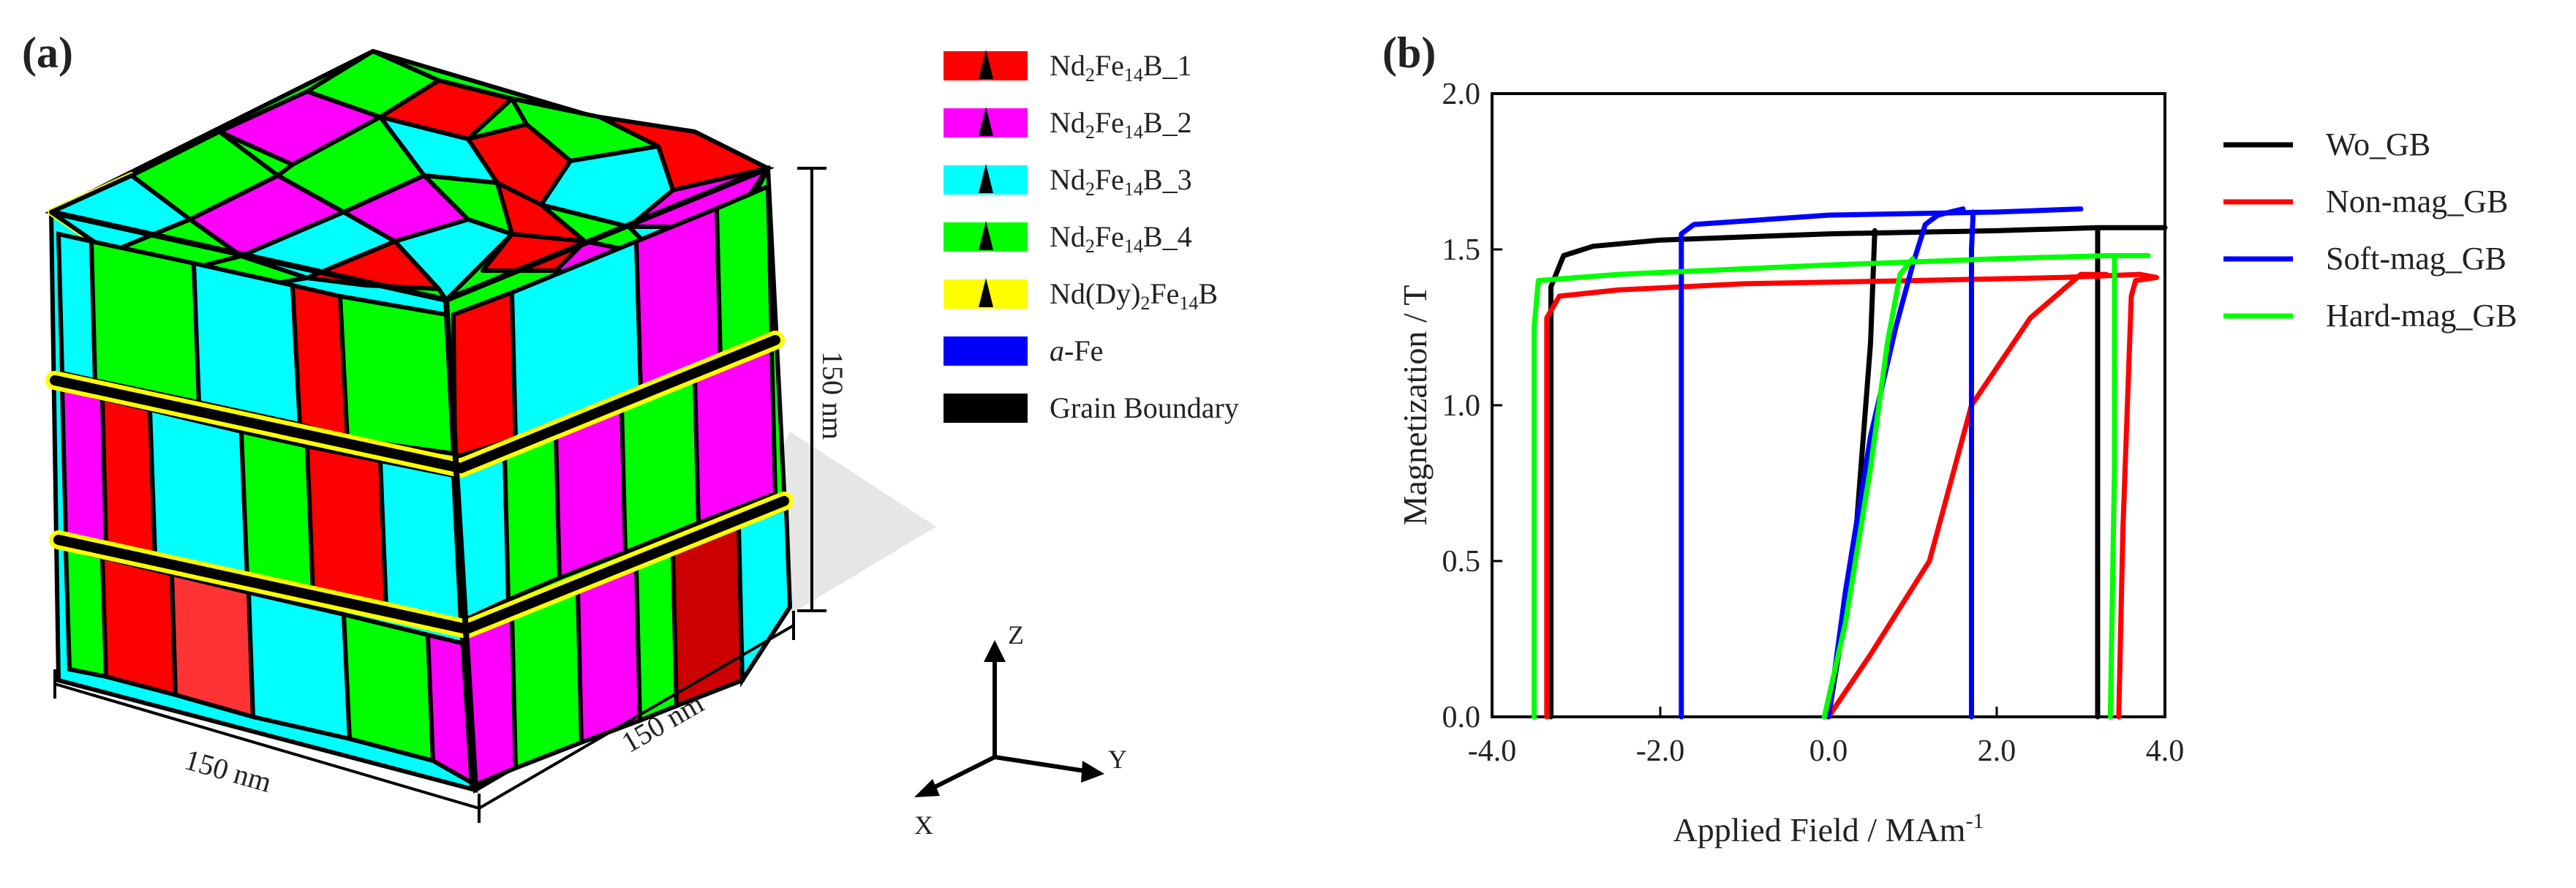 This screenshot has width=2576, height=888. I want to click on dim-line-right, so click(636, 717).